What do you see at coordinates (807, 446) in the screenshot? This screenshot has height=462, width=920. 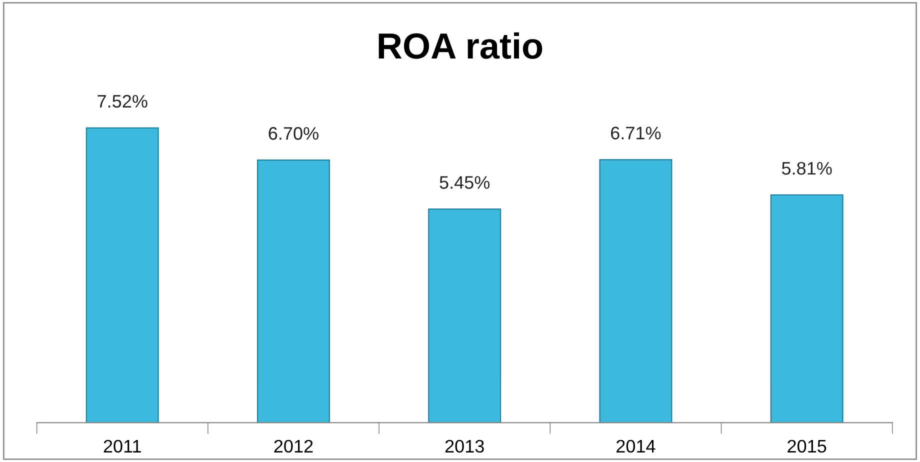 I see `x-tick-label: 2015` at bounding box center [807, 446].